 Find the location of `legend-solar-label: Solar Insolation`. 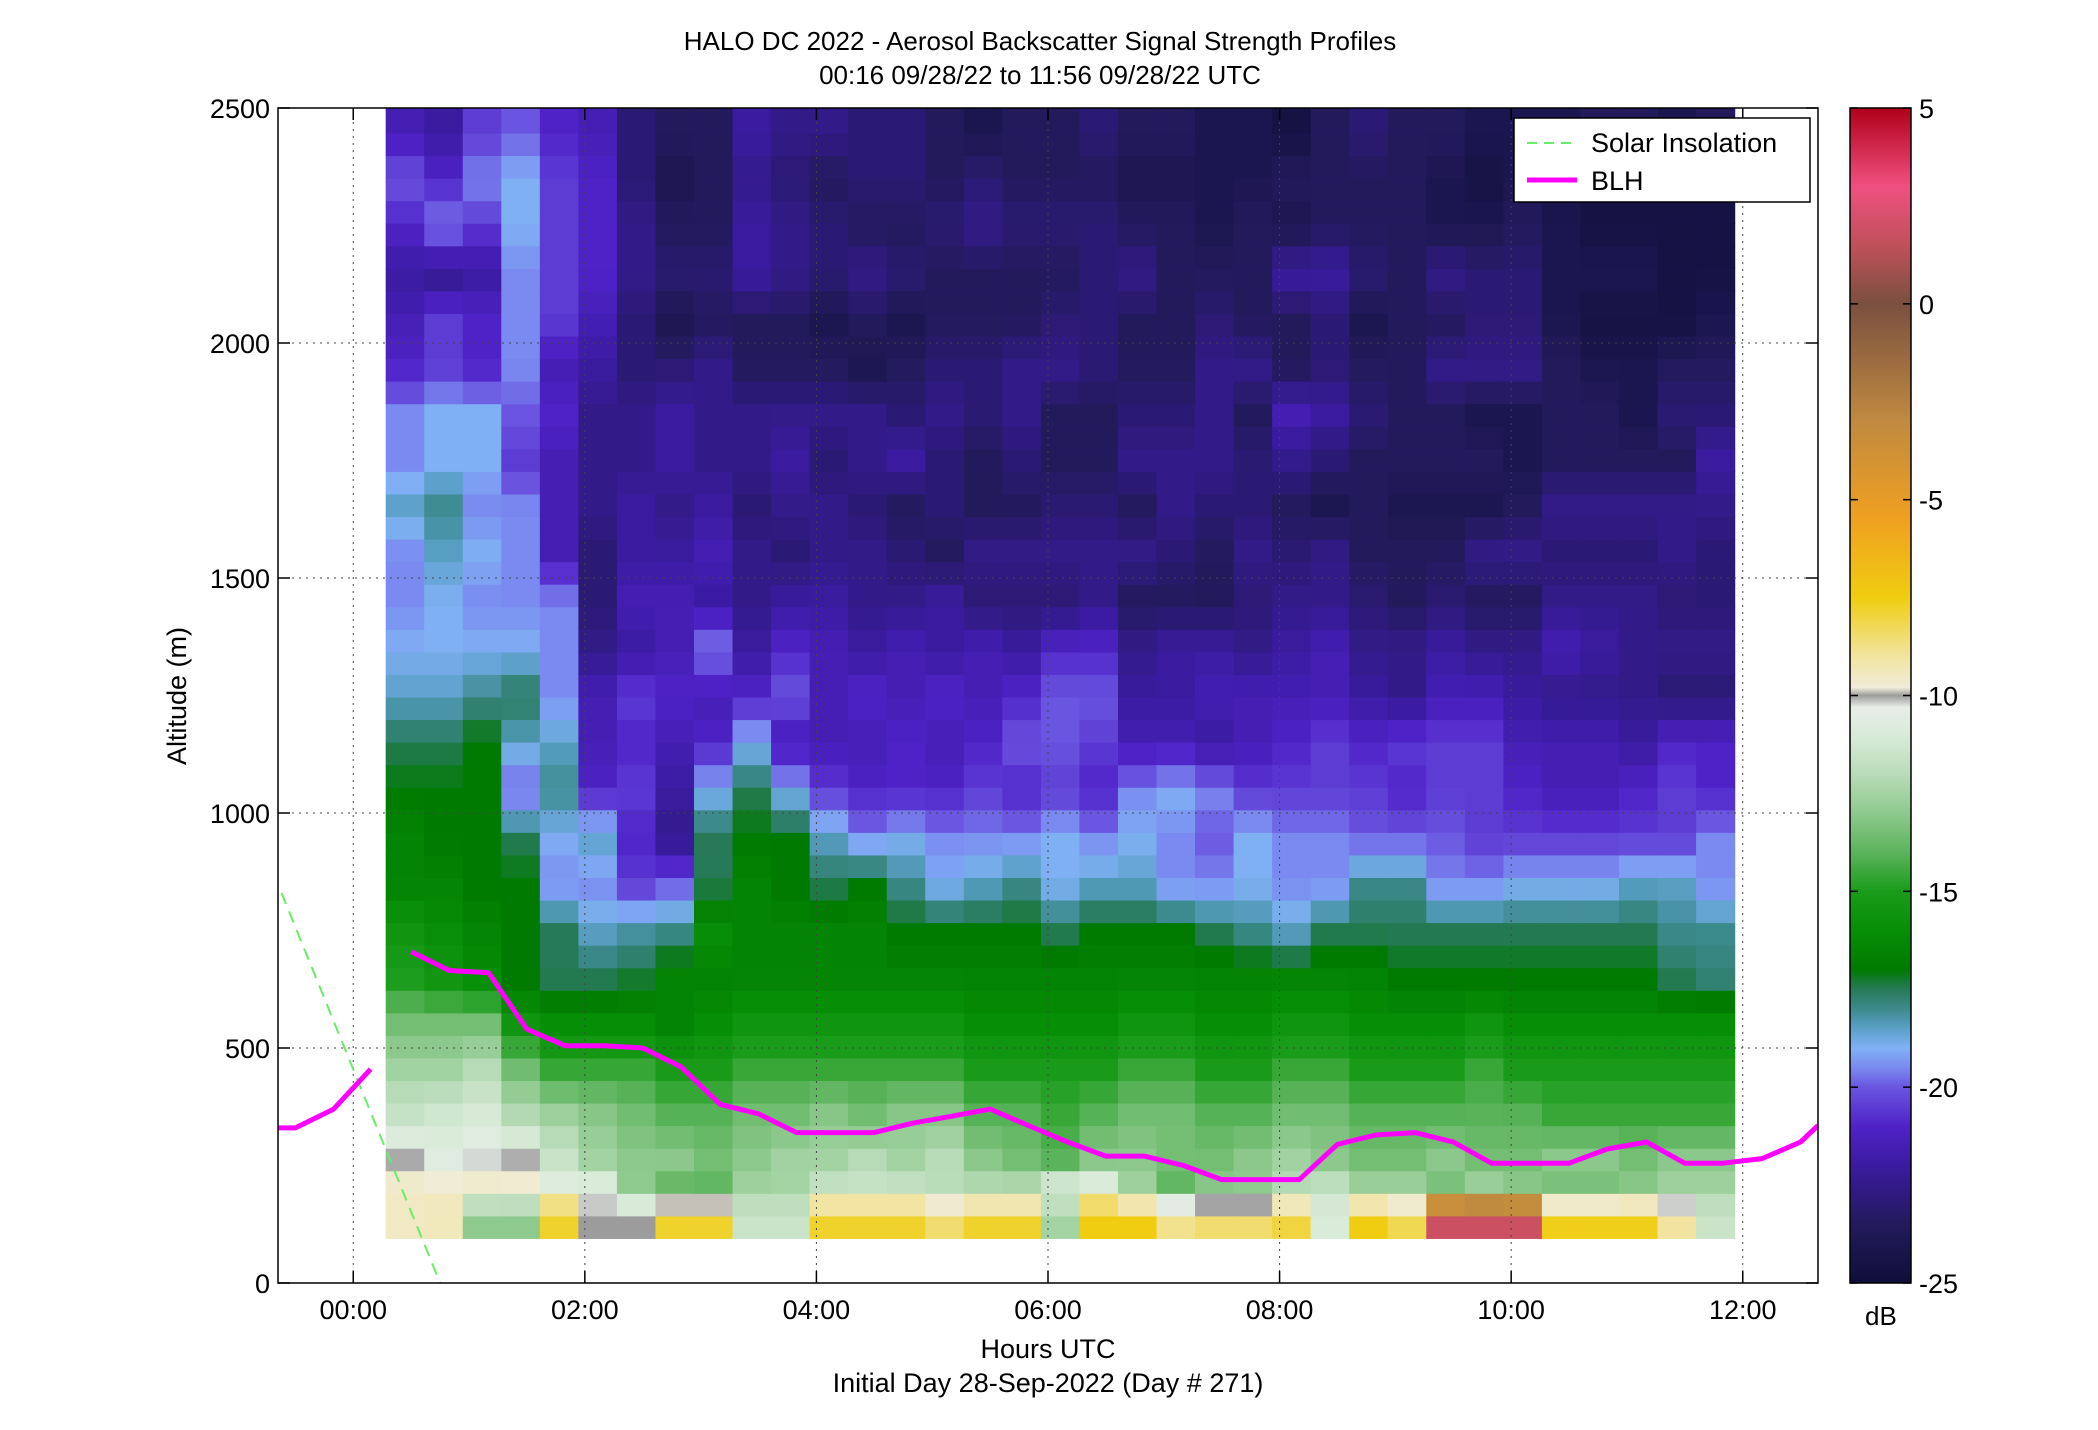

legend-solar-label: Solar Insolation is located at coordinates (1684, 143).